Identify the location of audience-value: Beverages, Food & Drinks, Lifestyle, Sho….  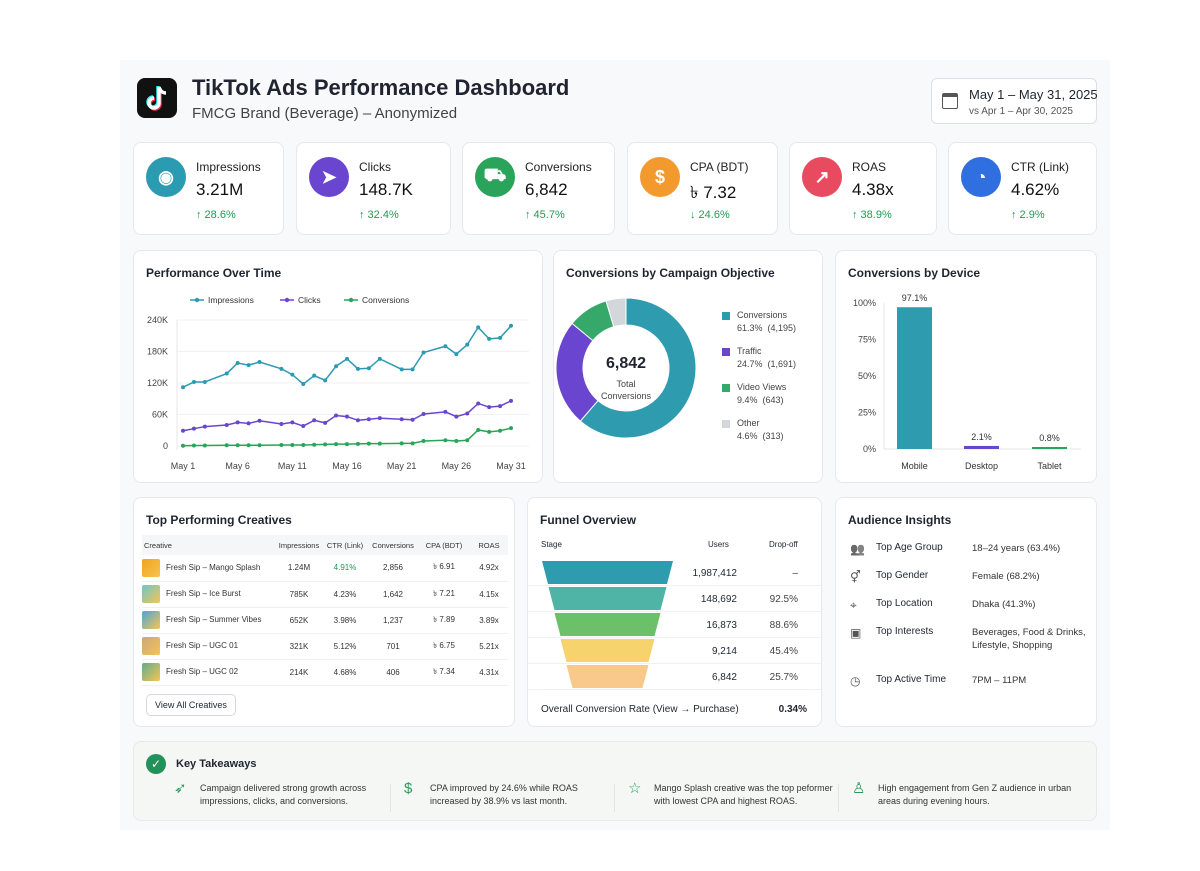
(1029, 639).